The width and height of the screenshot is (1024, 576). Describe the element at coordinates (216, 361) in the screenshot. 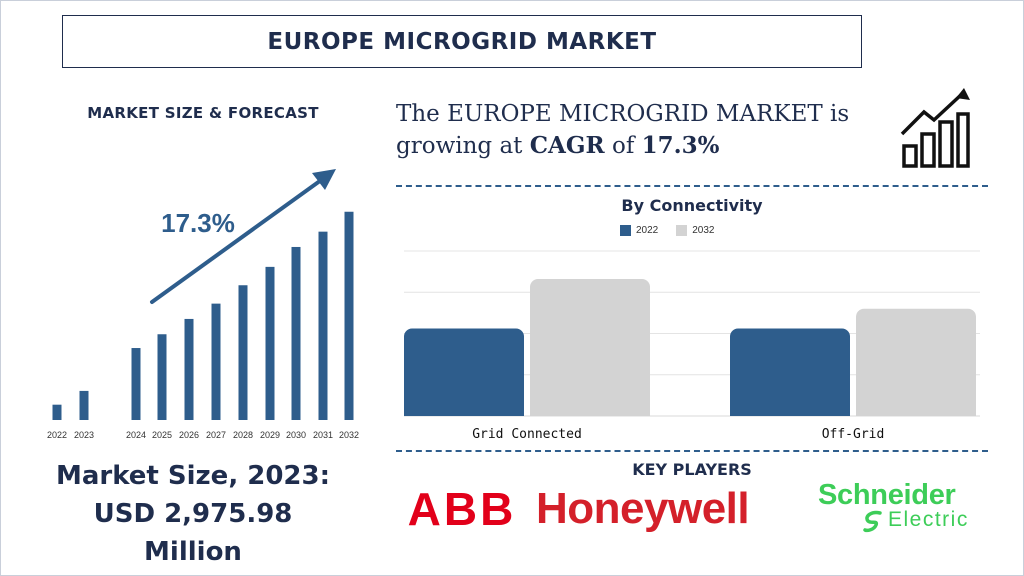

I see `forecast-bar-2027` at that location.